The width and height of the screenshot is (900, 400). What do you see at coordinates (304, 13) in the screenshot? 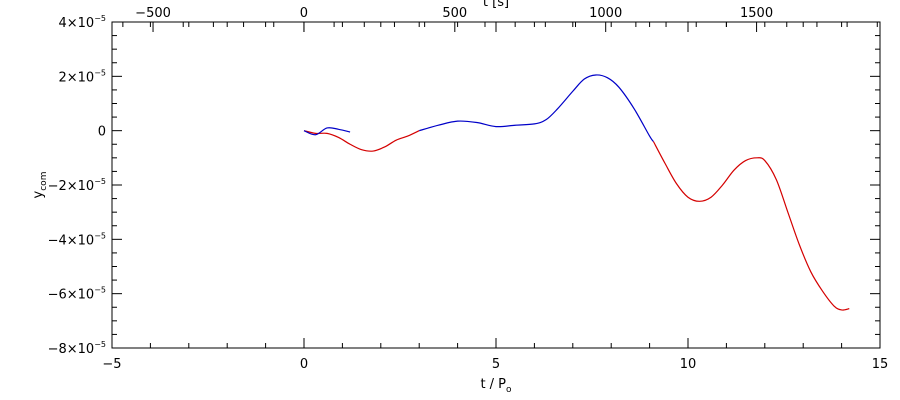
I see `top-x-tick-label: 0` at bounding box center [304, 13].